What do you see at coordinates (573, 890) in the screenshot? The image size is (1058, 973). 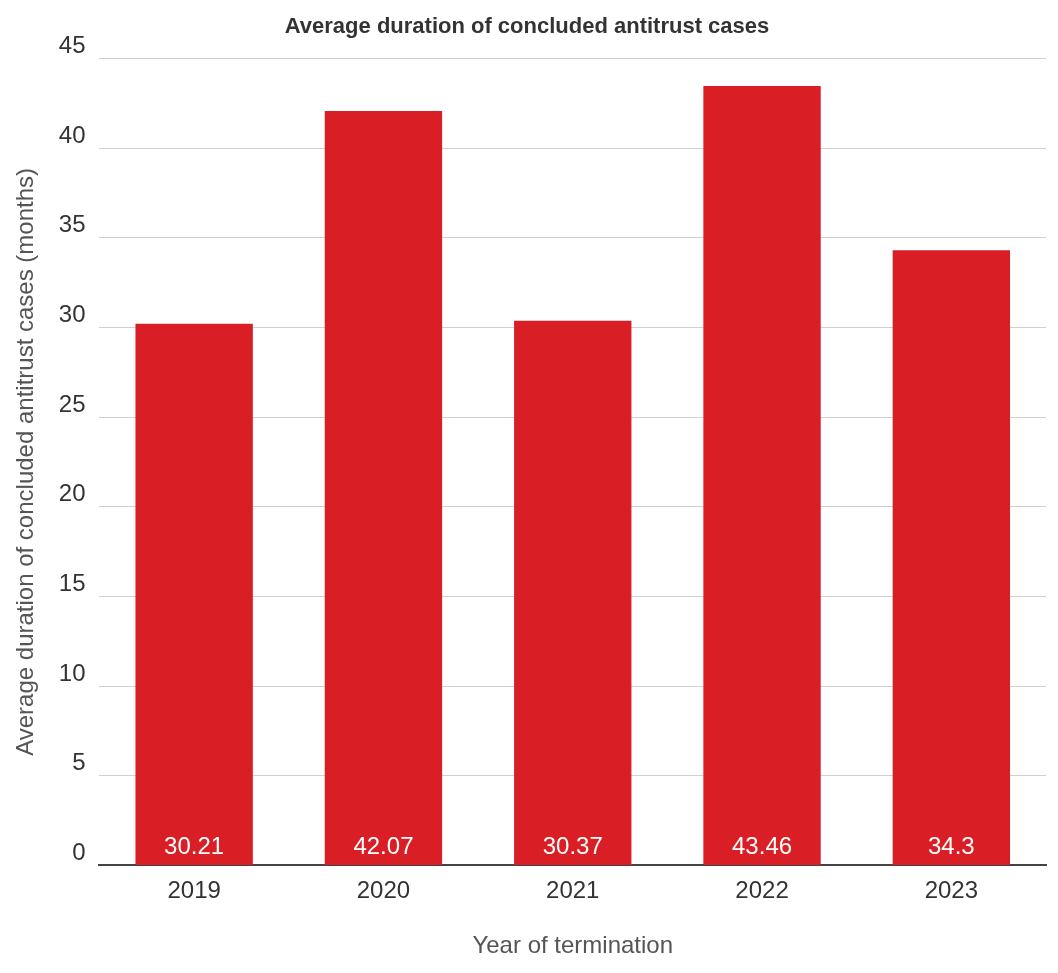 I see `x-tick-label: 2021` at bounding box center [573, 890].